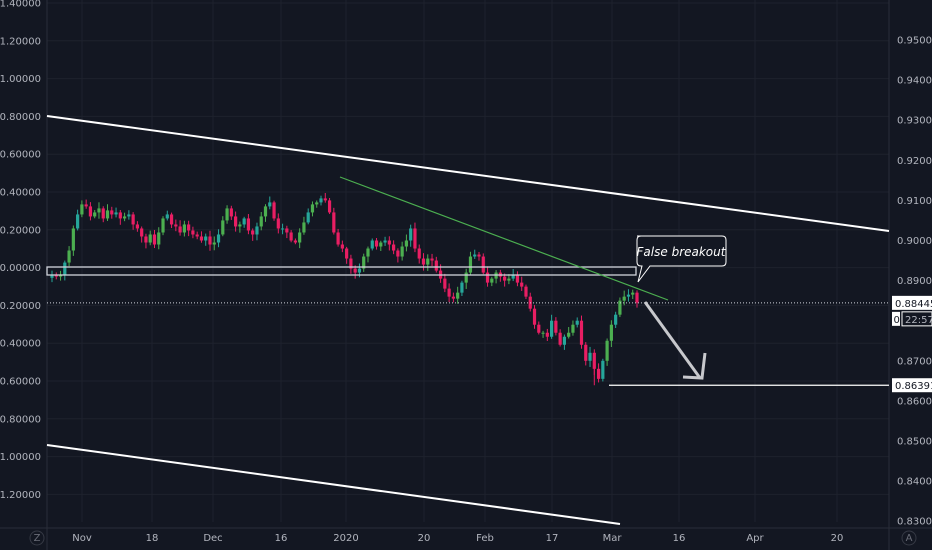  Describe the element at coordinates (909, 538) in the screenshot. I see `auto-scale-icon` at that location.